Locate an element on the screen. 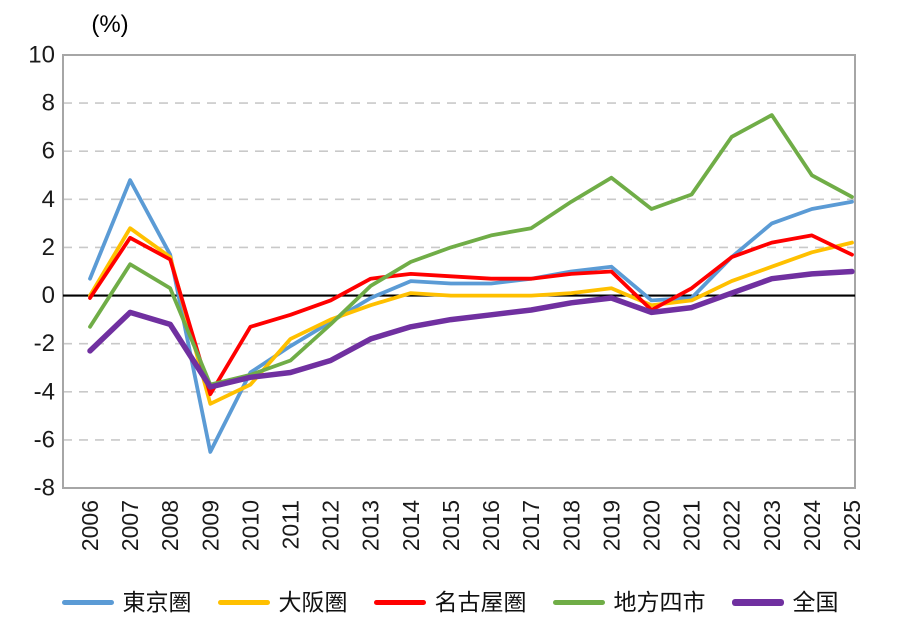 This screenshot has width=900, height=634. x-axis-label: 2013 is located at coordinates (371, 525).